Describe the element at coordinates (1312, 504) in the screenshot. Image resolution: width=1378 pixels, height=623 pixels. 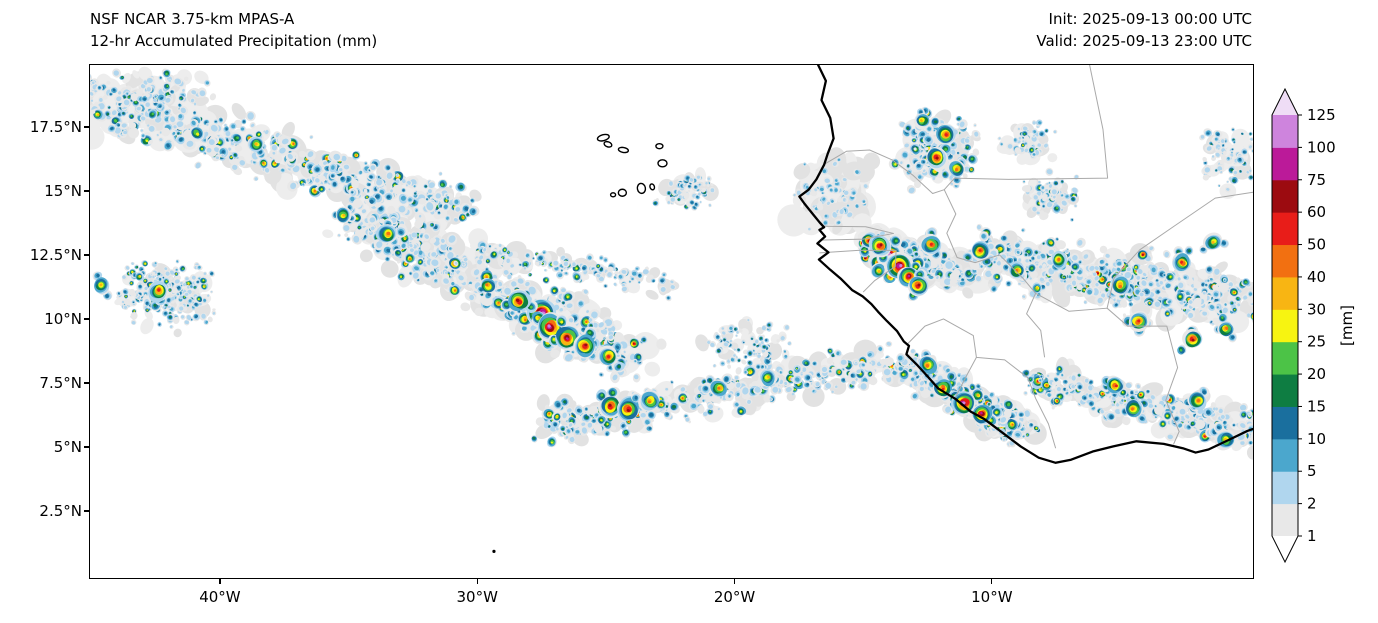
I see `colorbar-tick-label: 2` at that location.